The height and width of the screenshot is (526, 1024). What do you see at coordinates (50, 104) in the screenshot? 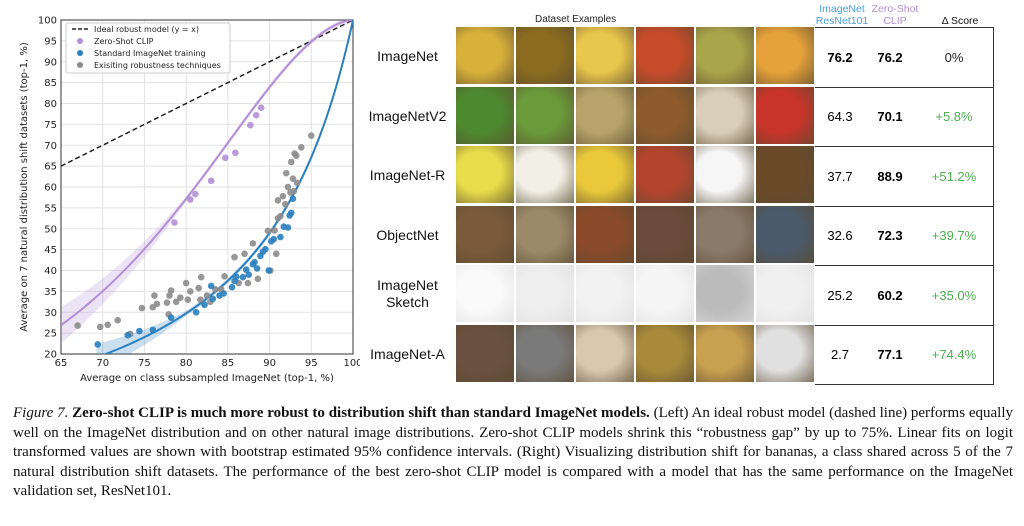
I see `y-tick-label: 80` at bounding box center [50, 104].